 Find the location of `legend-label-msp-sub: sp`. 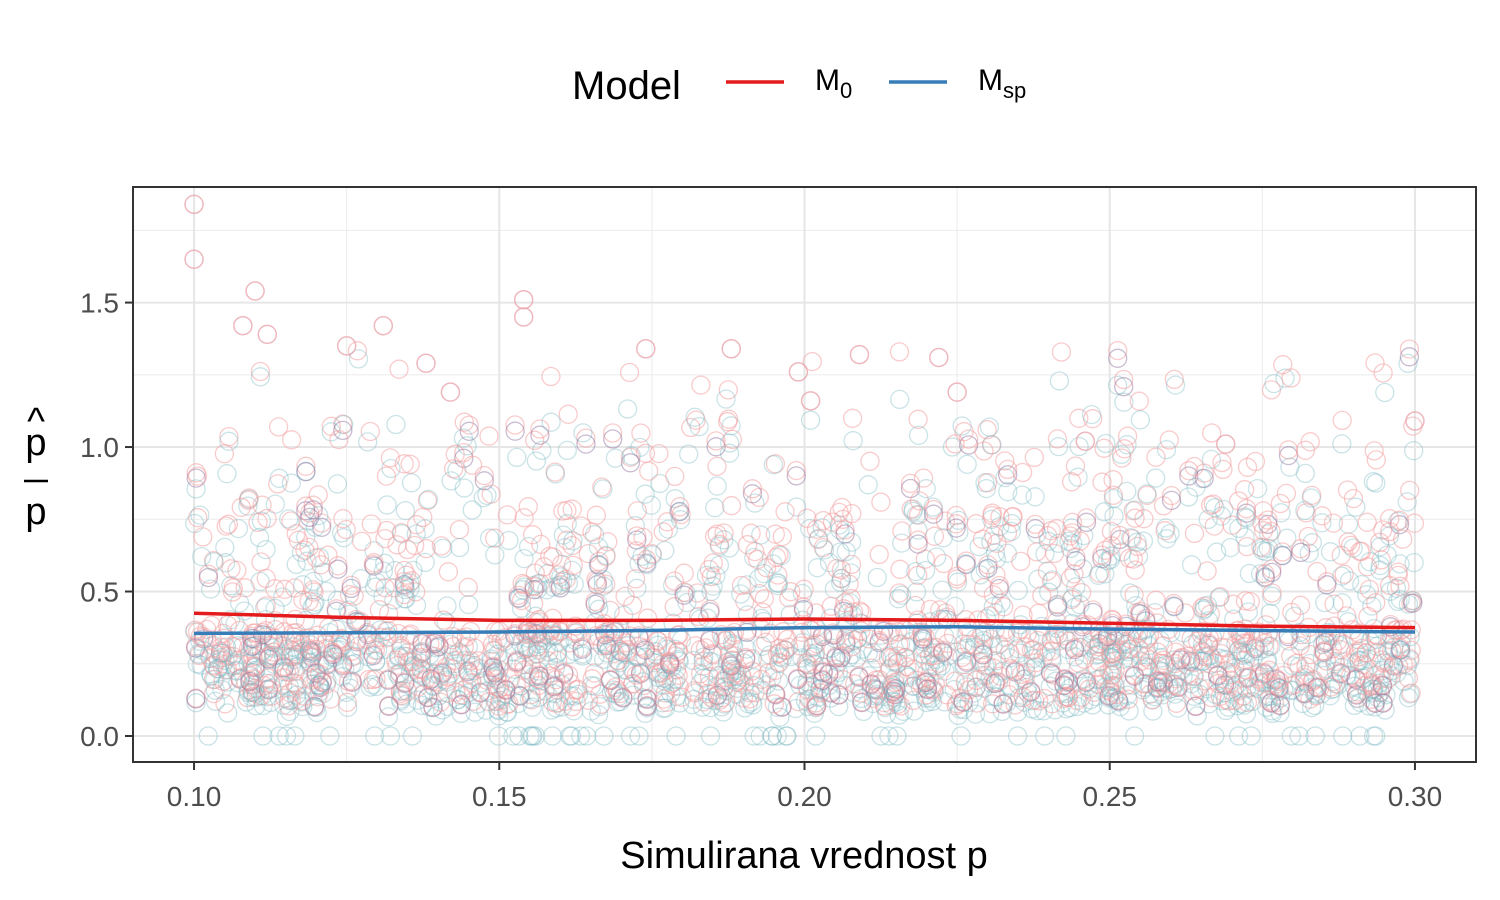

legend-label-msp-sub: sp is located at coordinates (1014, 90).